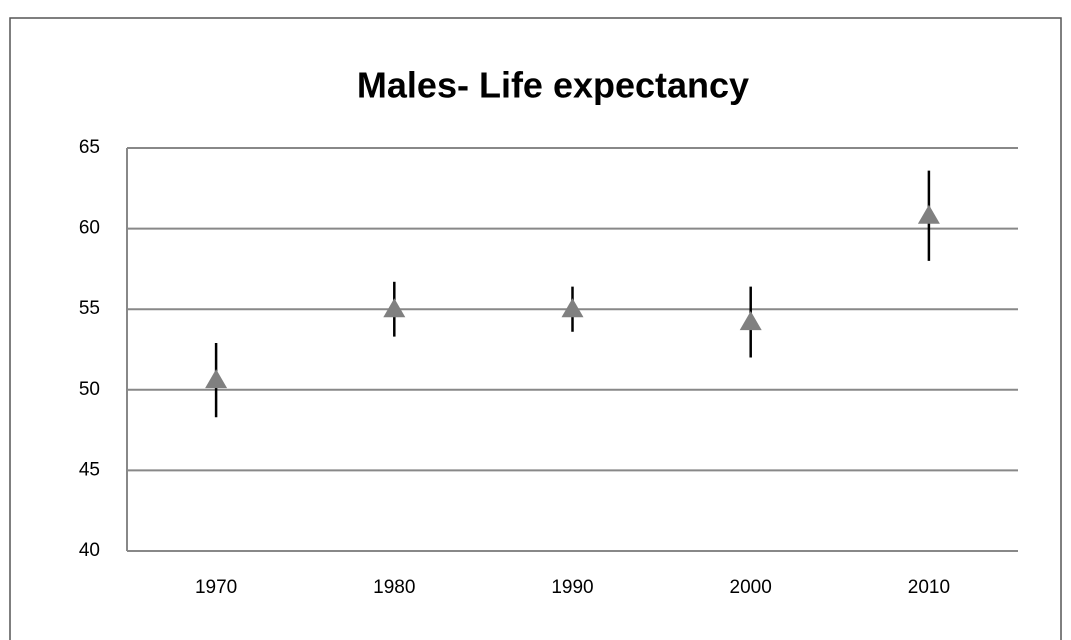 The width and height of the screenshot is (1071, 640). I want to click on x-tick-label: 1970, so click(216, 587).